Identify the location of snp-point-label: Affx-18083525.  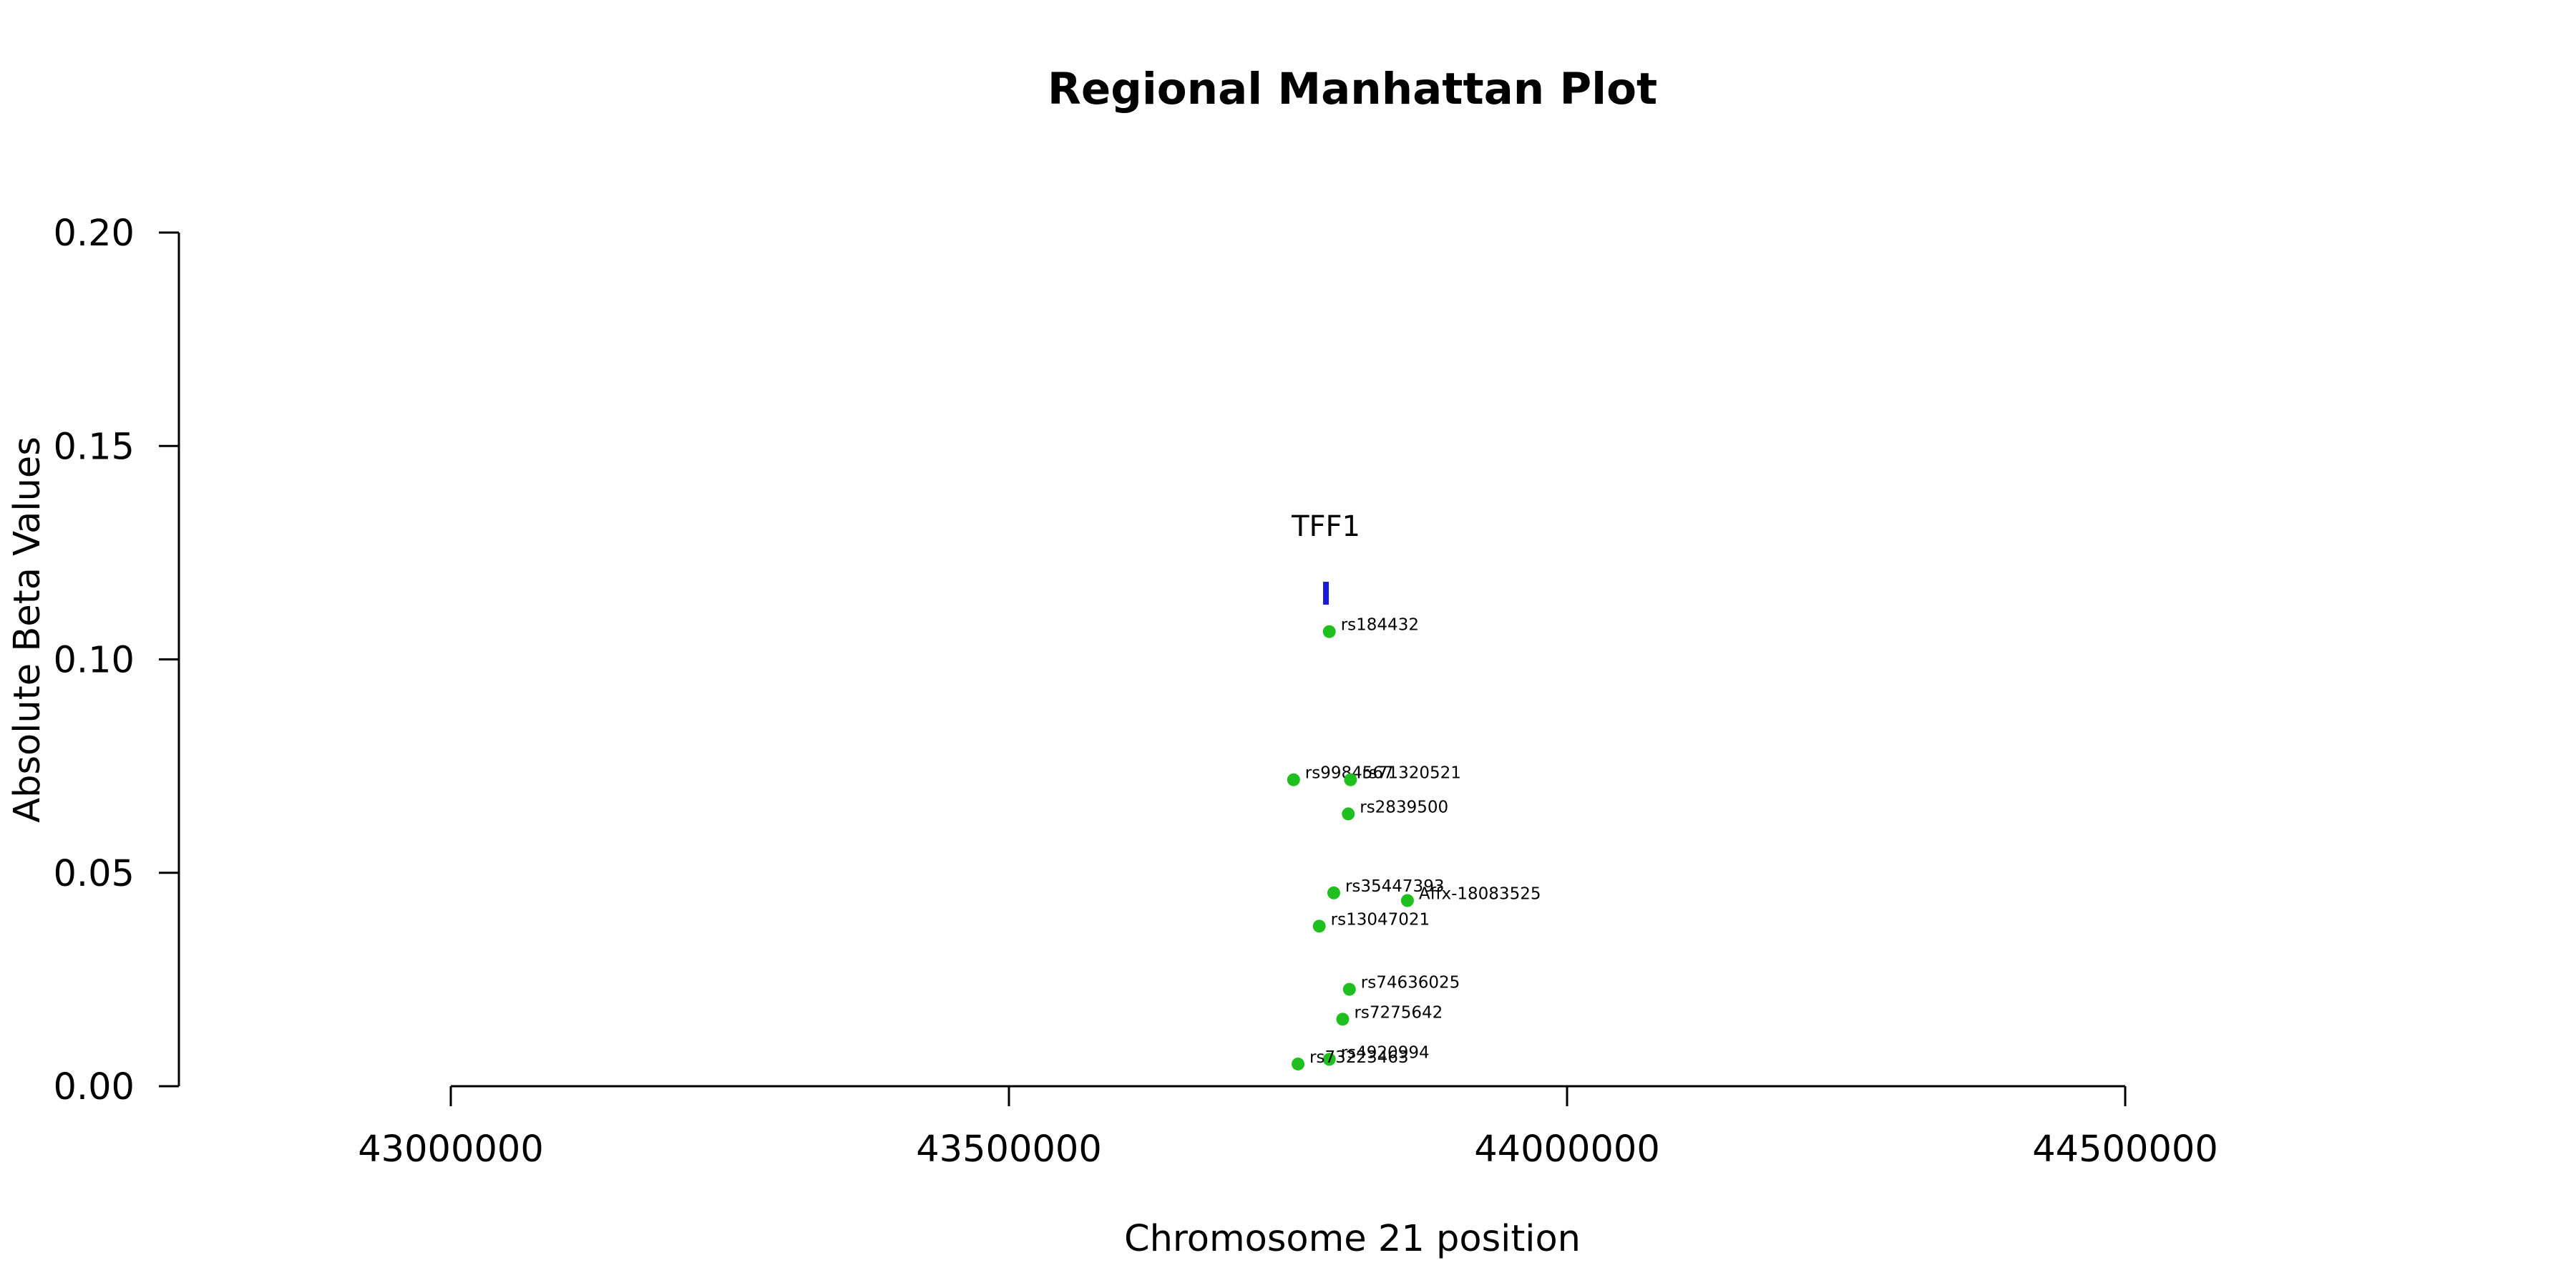
(1480, 894).